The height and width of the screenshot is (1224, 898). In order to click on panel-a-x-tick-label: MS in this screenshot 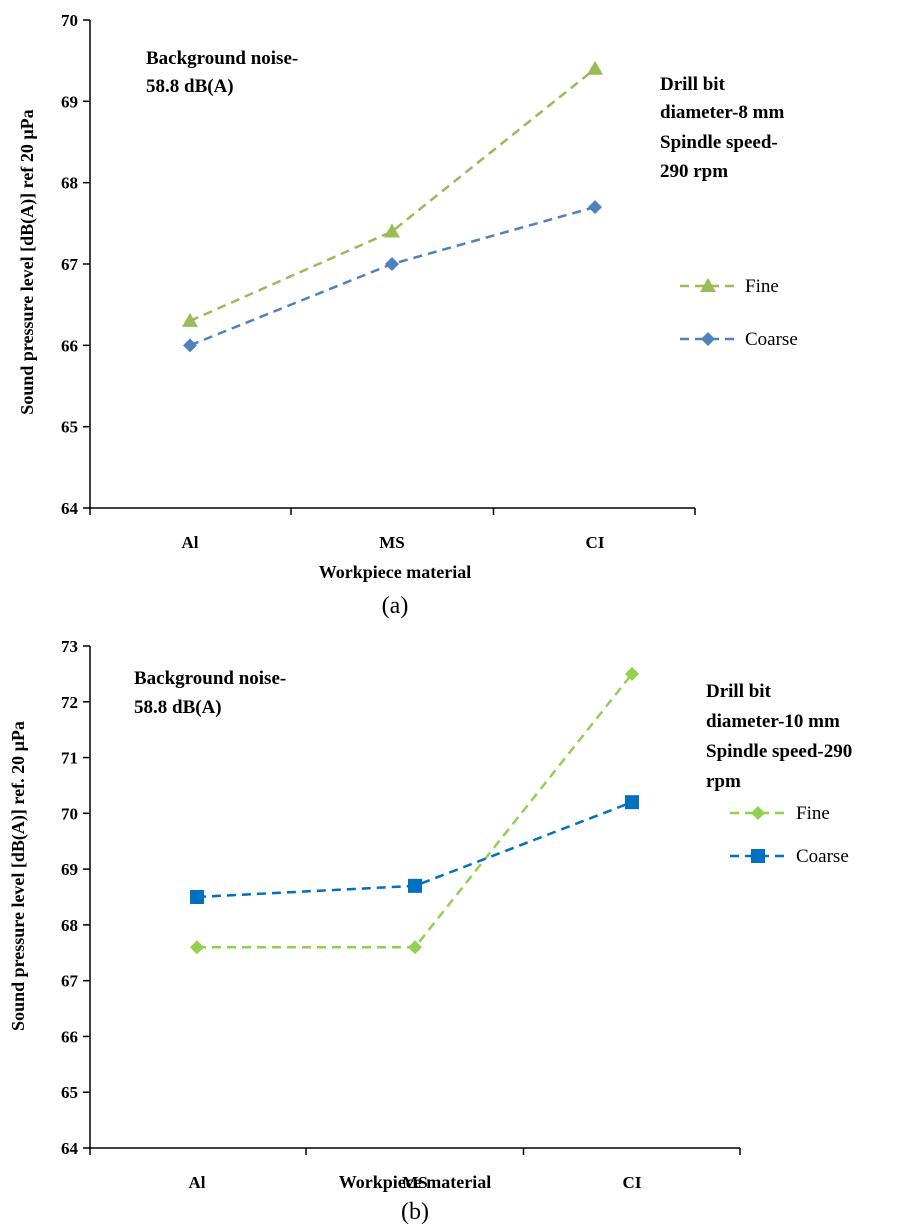, I will do `click(392, 542)`.